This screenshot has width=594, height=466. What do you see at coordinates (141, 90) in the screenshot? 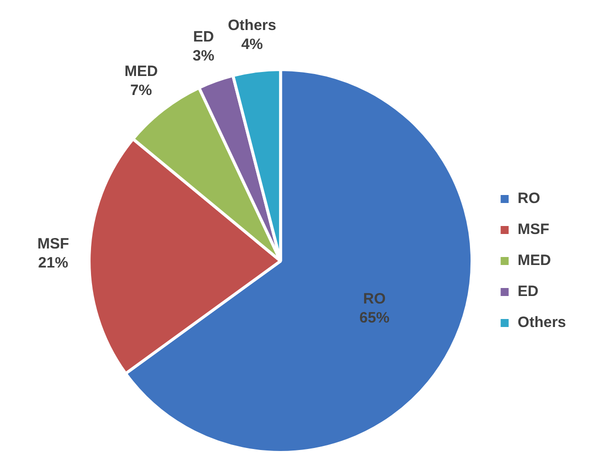
I see `data-label: 7%` at bounding box center [141, 90].